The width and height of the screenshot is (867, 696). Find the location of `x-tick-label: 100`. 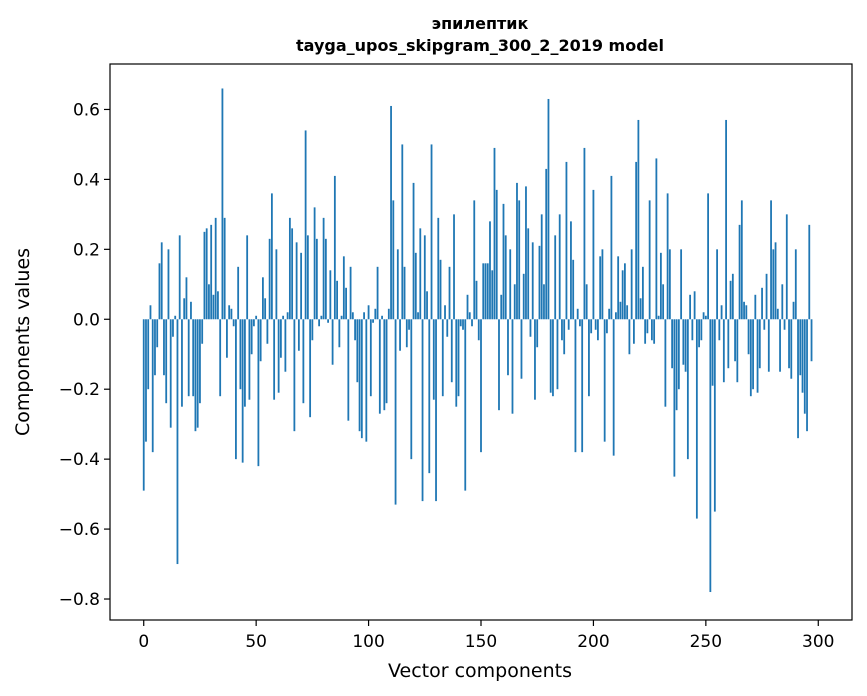

x-tick-label: 100 is located at coordinates (368, 642).